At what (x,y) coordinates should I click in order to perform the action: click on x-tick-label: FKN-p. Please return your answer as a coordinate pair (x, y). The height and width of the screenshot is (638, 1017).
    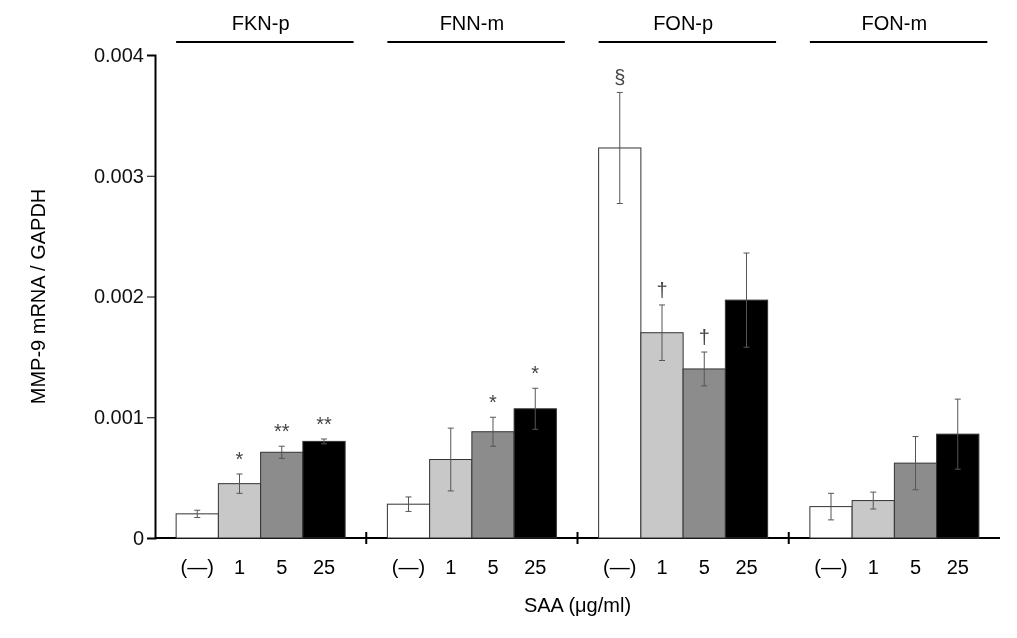
    Looking at the image, I should click on (260, 23).